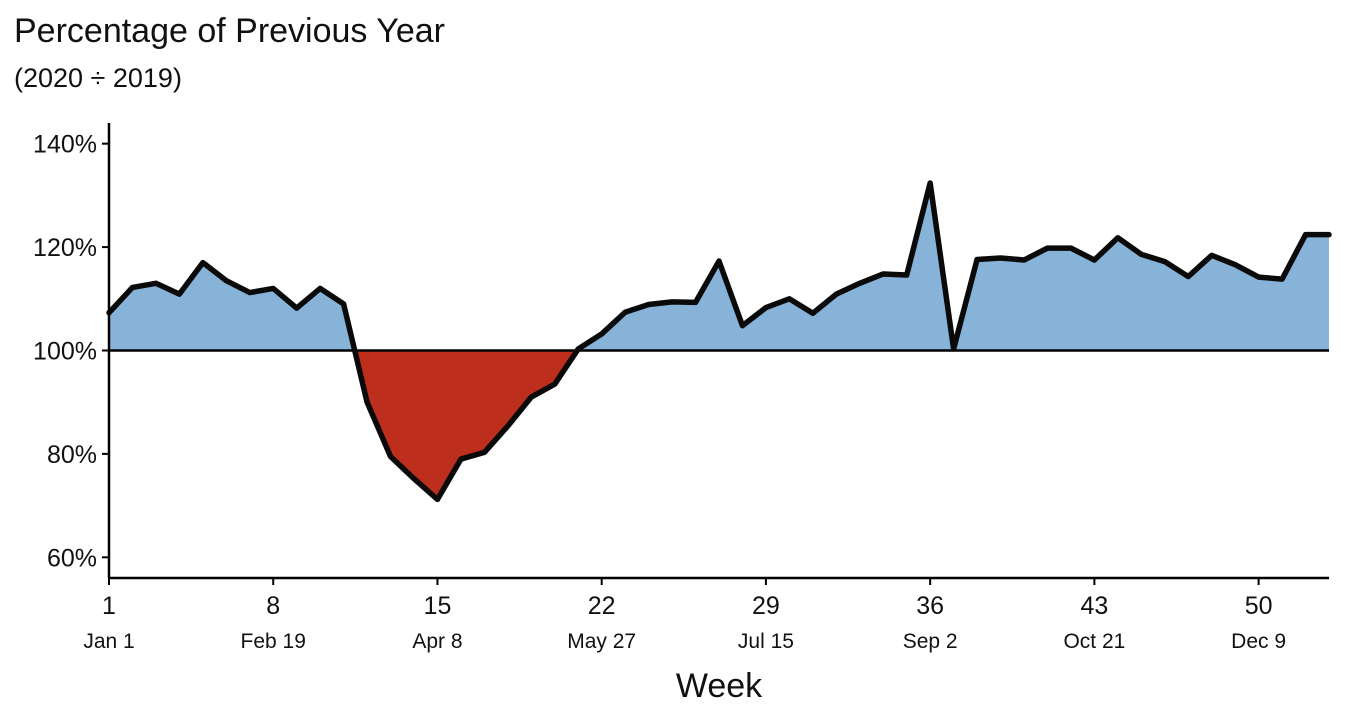 Image resolution: width=1345 pixels, height=720 pixels. What do you see at coordinates (1259, 606) in the screenshot?
I see `x-tick-week-label: 50` at bounding box center [1259, 606].